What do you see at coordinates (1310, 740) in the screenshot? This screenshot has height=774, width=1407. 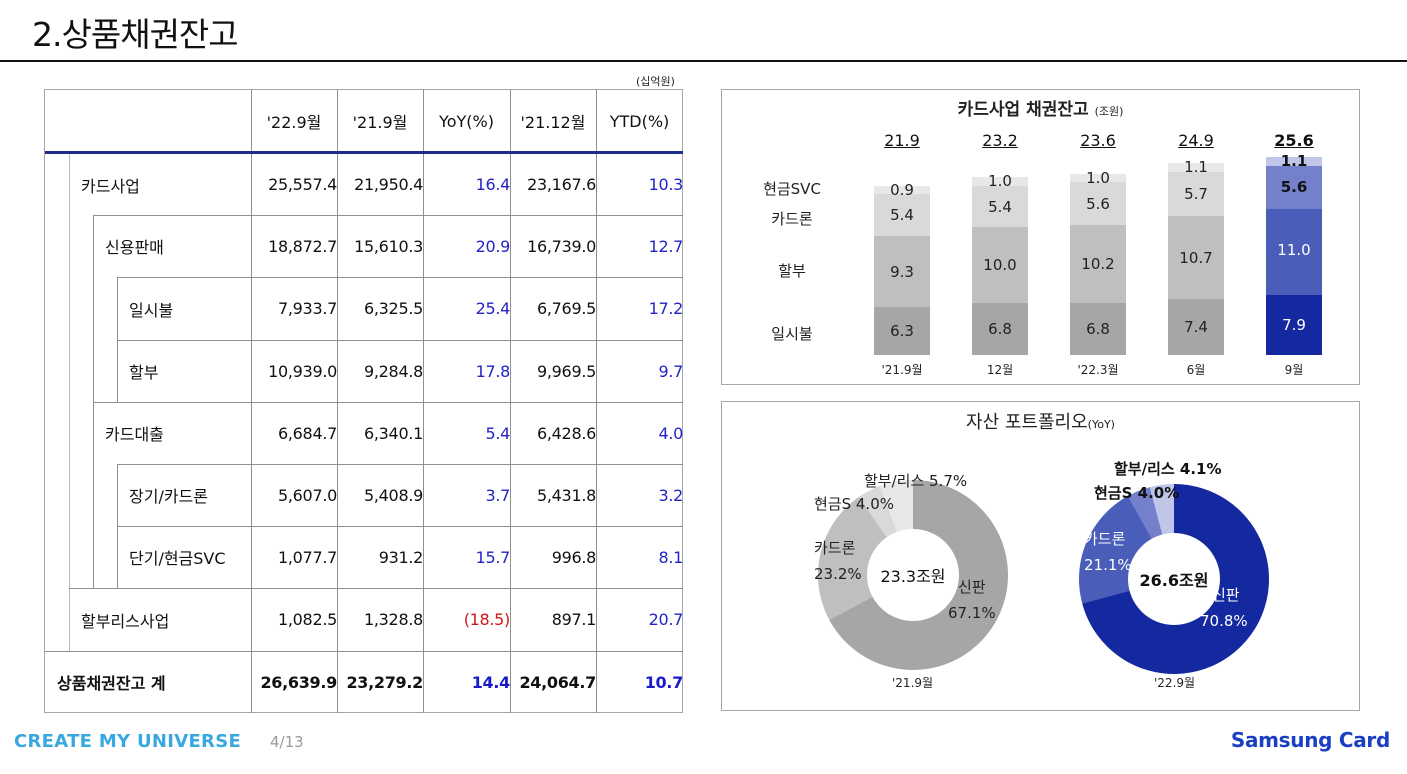 I see `samsung-card-logo: Samsung Card` at bounding box center [1310, 740].